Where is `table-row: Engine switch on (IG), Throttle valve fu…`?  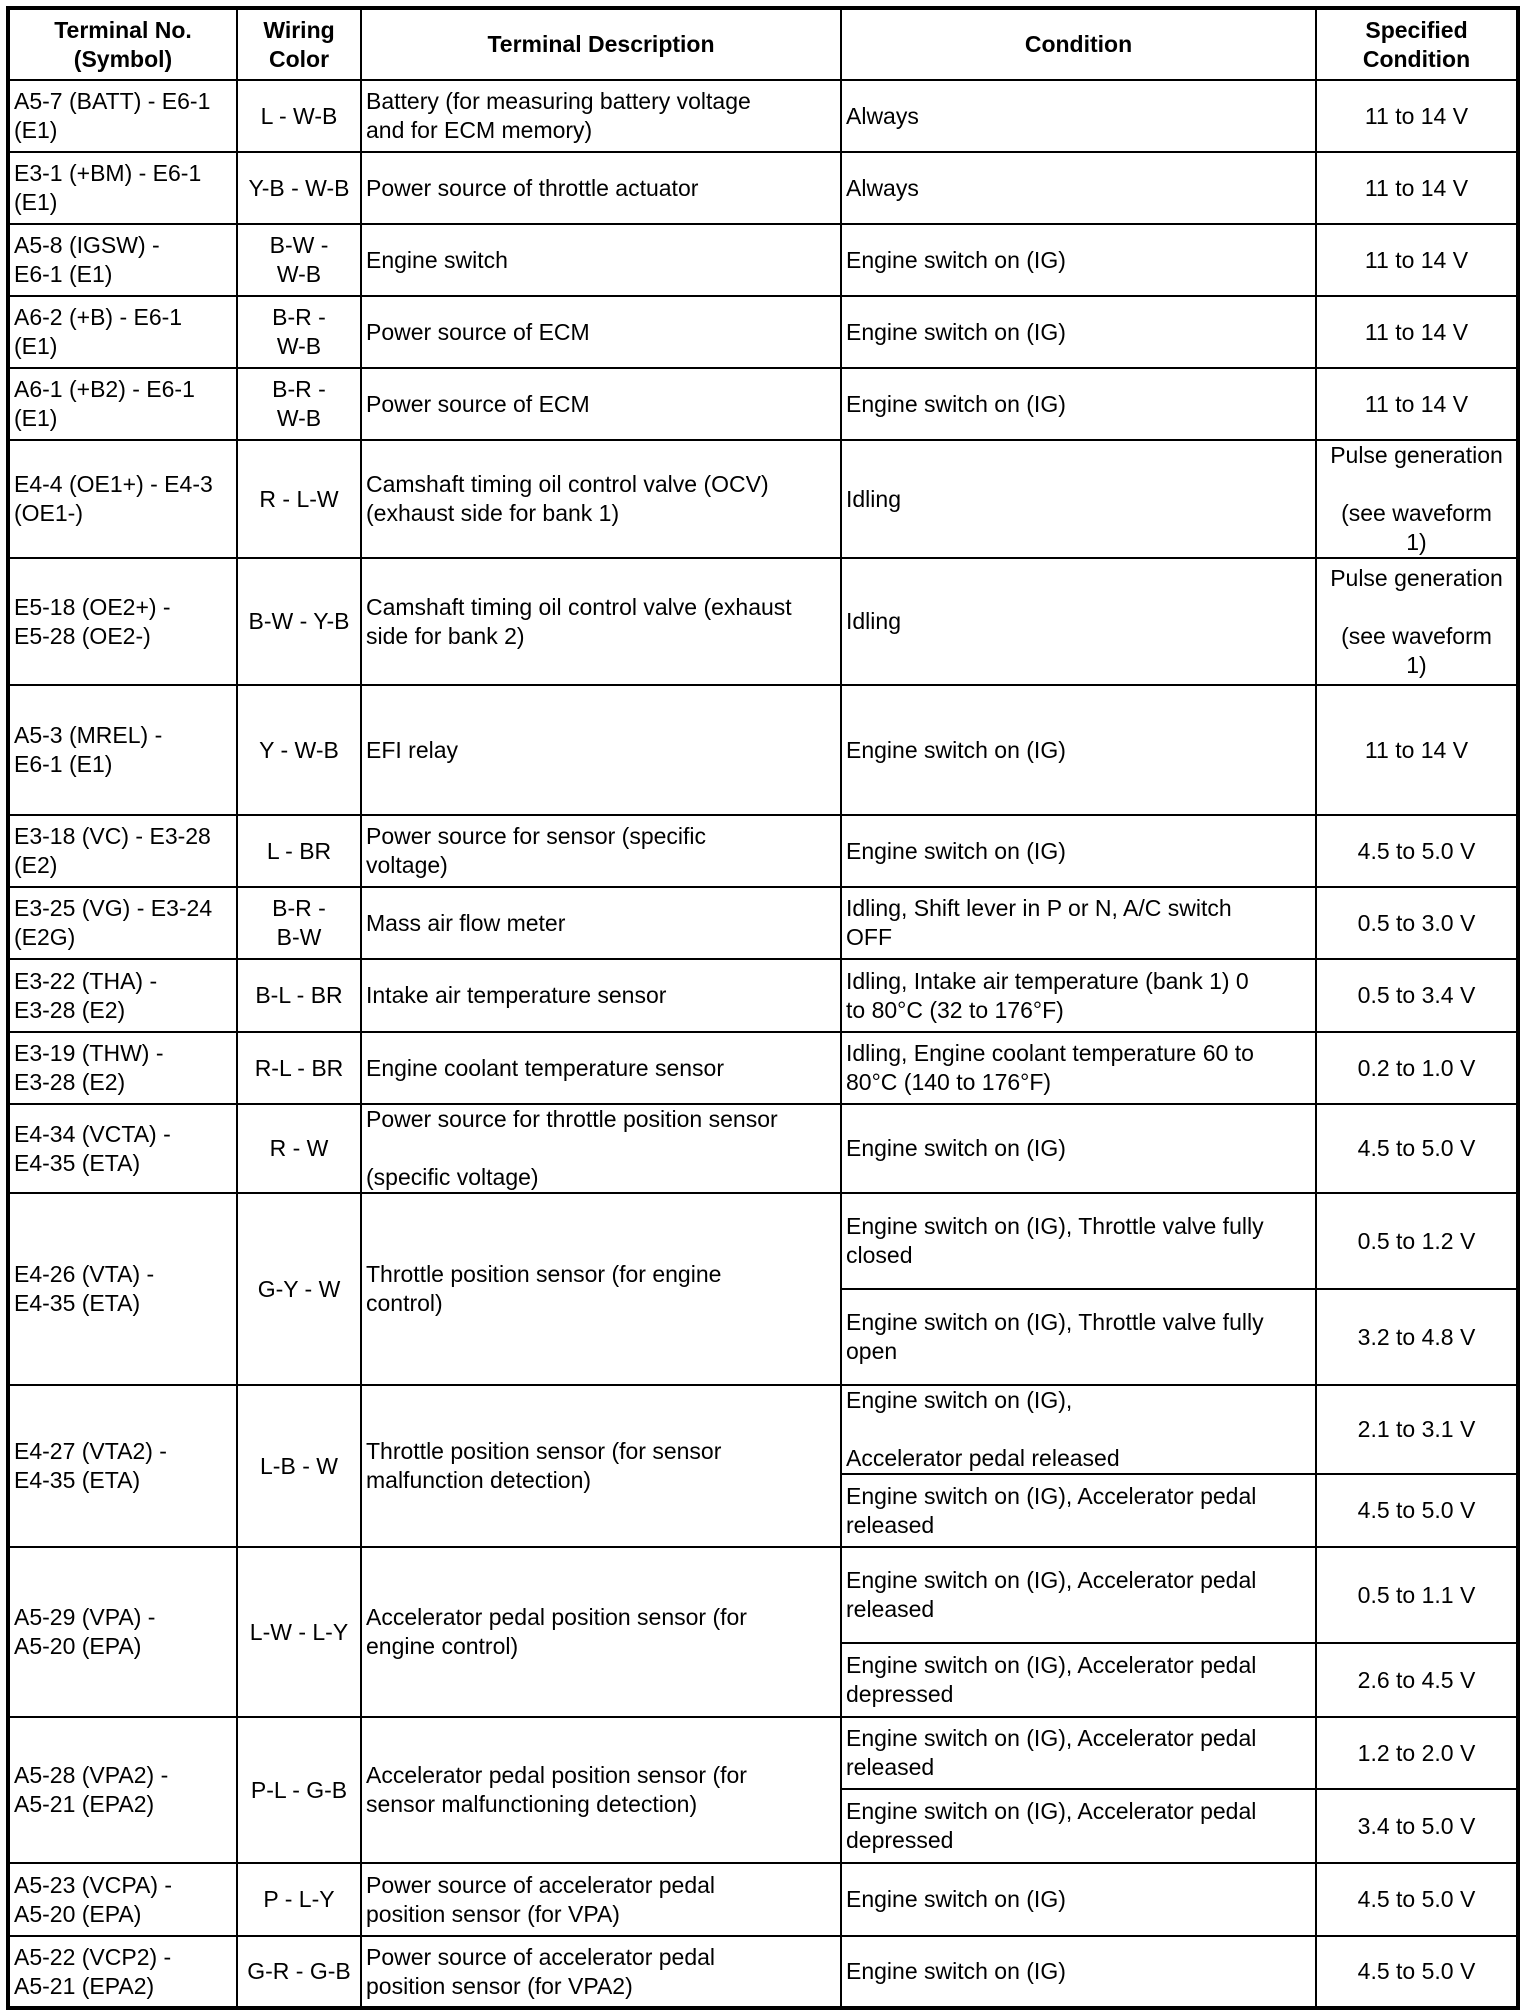
table-row: Engine switch on (IG), Throttle valve fu… is located at coordinates (763, 1337).